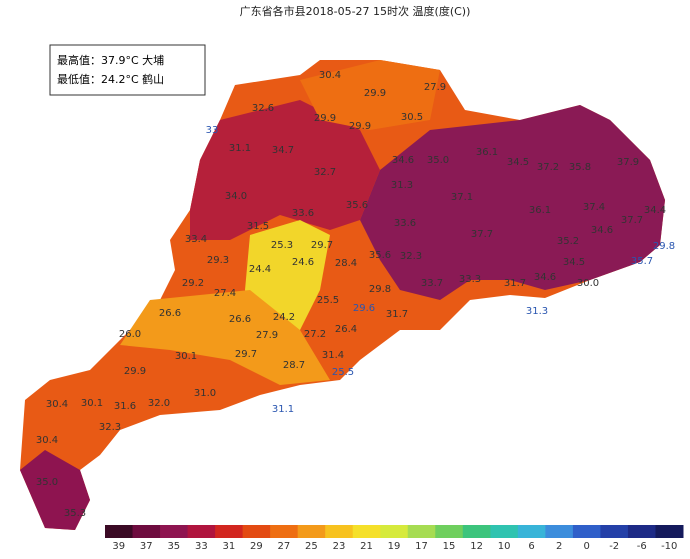 The width and height of the screenshot is (690, 559). Describe the element at coordinates (588, 283) in the screenshot. I see `station-temp: 30.0` at that location.